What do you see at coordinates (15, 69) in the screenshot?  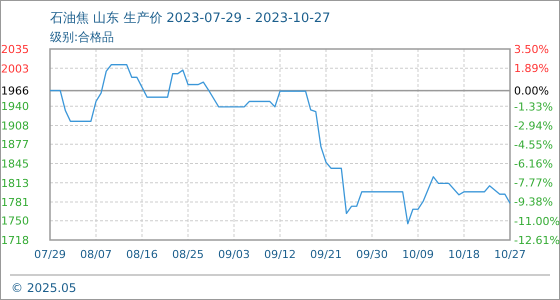 I see `y-tick-label: 2003` at bounding box center [15, 69].